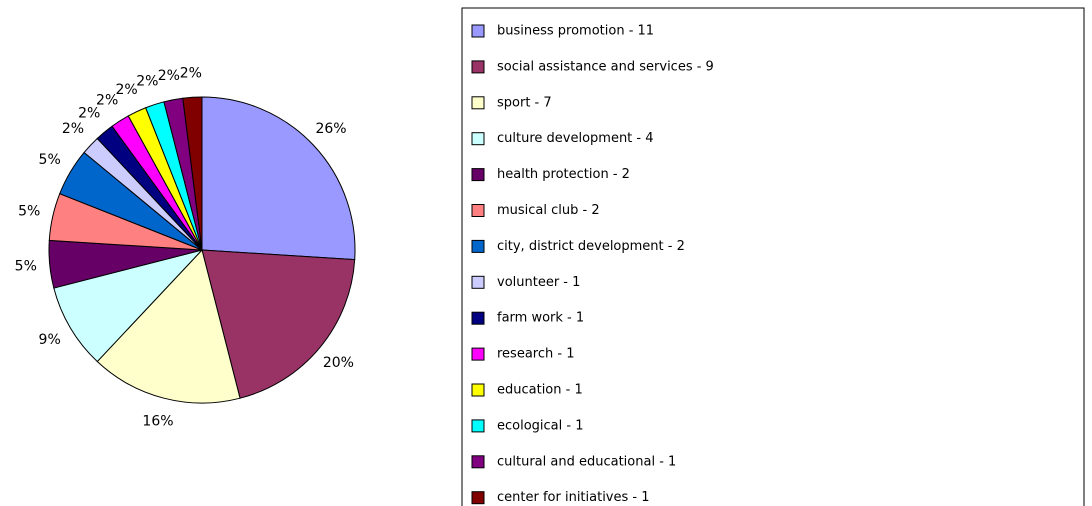 The image size is (1092, 506). I want to click on legend-label: sport - 7, so click(524, 102).